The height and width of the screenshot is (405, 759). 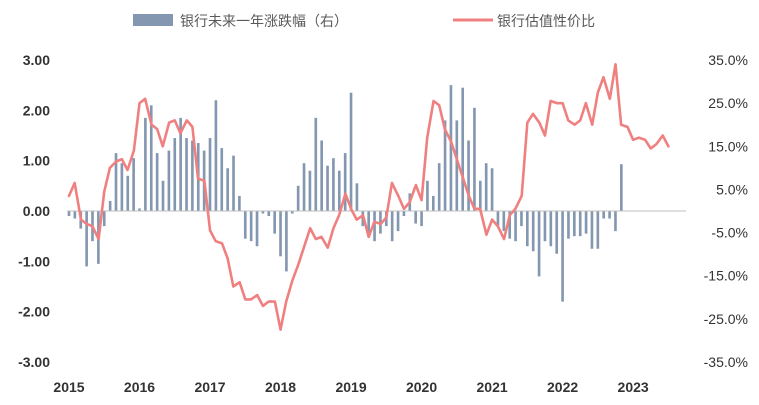 What do you see at coordinates (280, 387) in the screenshot?
I see `x-tick-label: 2018` at bounding box center [280, 387].